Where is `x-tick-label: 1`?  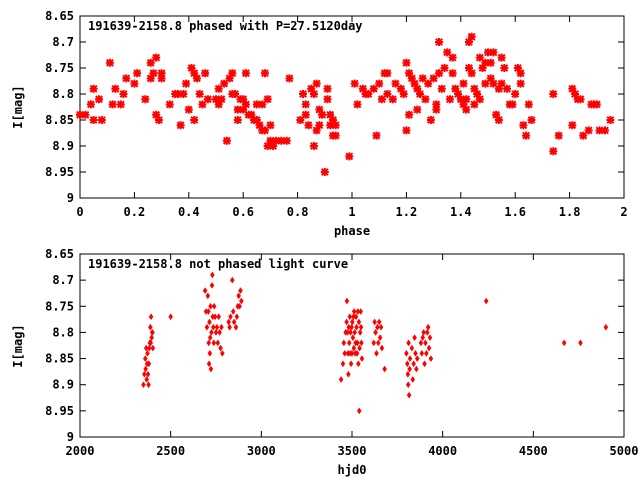
x-tick-label: 1 is located at coordinates (351, 212).